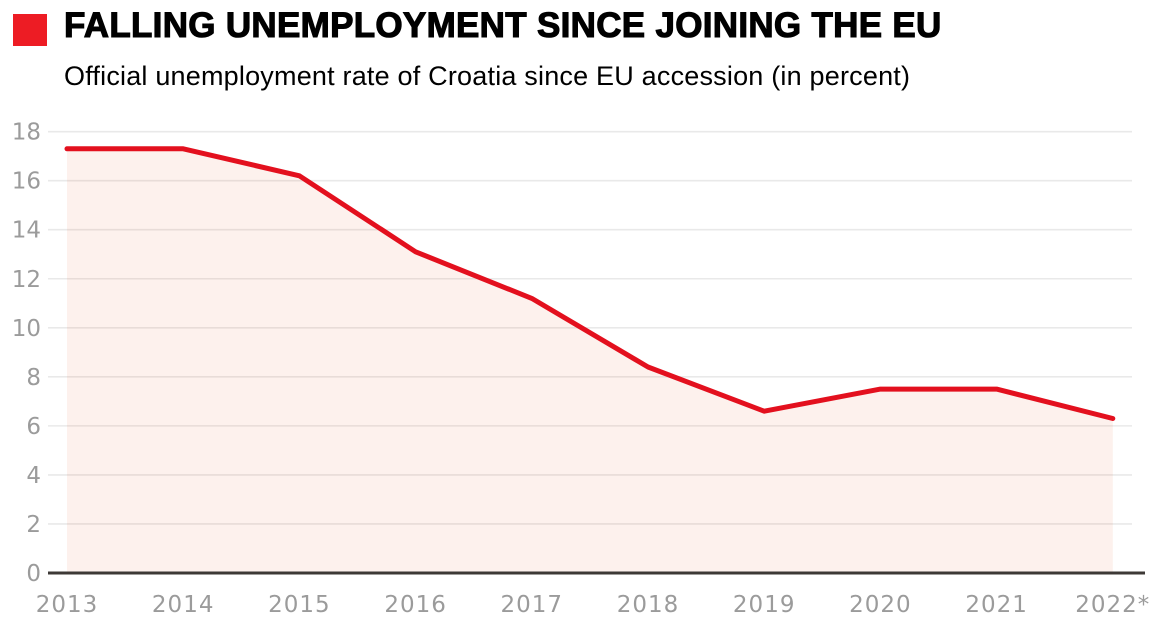  What do you see at coordinates (26, 133) in the screenshot?
I see `y-axis-tick-label: 18` at bounding box center [26, 133].